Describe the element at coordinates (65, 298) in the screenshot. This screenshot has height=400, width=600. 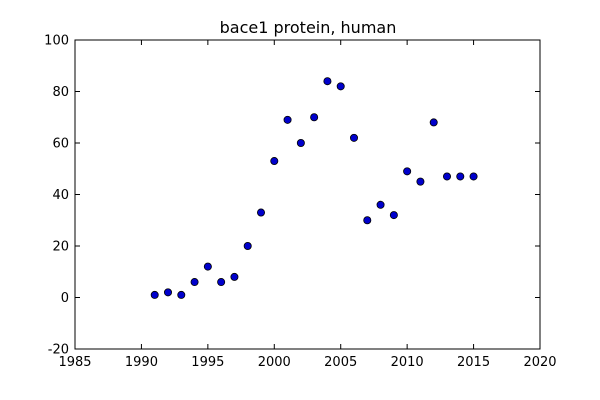
I see `y-tick-label: 0` at that location.